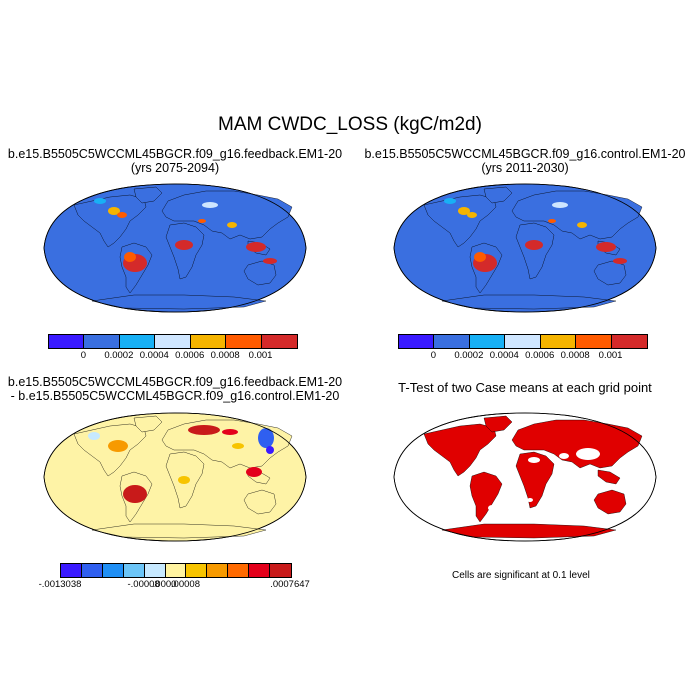 The width and height of the screenshot is (700, 700). I want to click on colorbar-tick-label: -.00008, so click(143, 584).